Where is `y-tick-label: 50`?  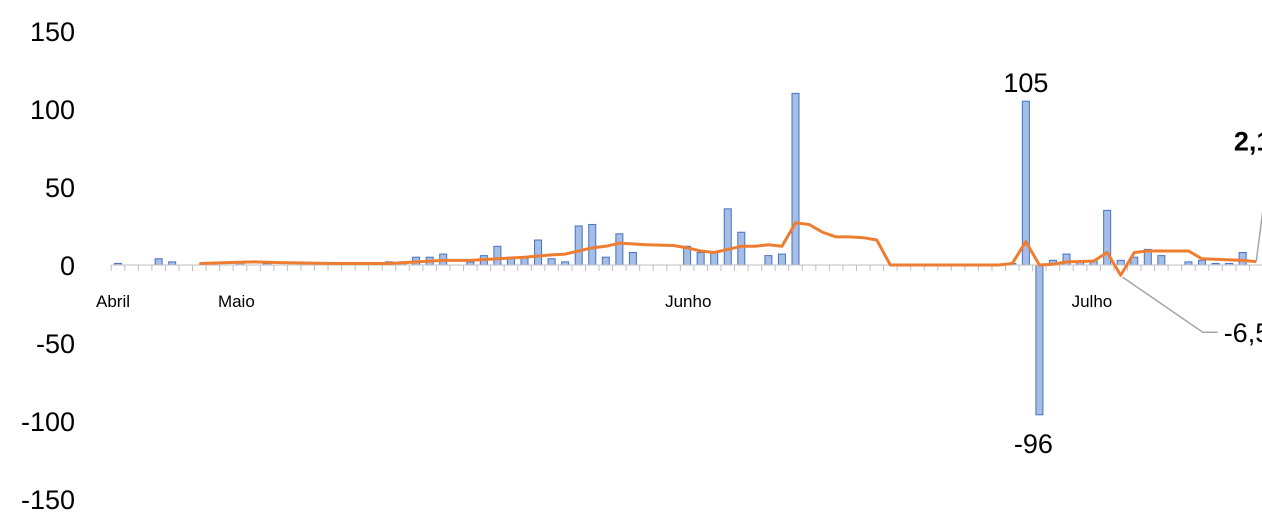 y-tick-label: 50 is located at coordinates (60, 188).